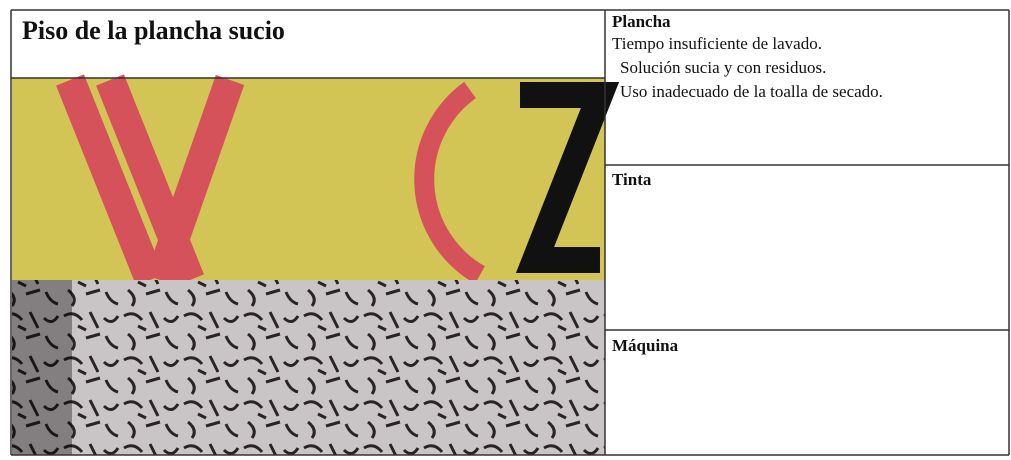 Image resolution: width=1011 pixels, height=460 pixels. I want to click on section-line: Uso inadecuado de la toalla de secado., so click(751, 91).